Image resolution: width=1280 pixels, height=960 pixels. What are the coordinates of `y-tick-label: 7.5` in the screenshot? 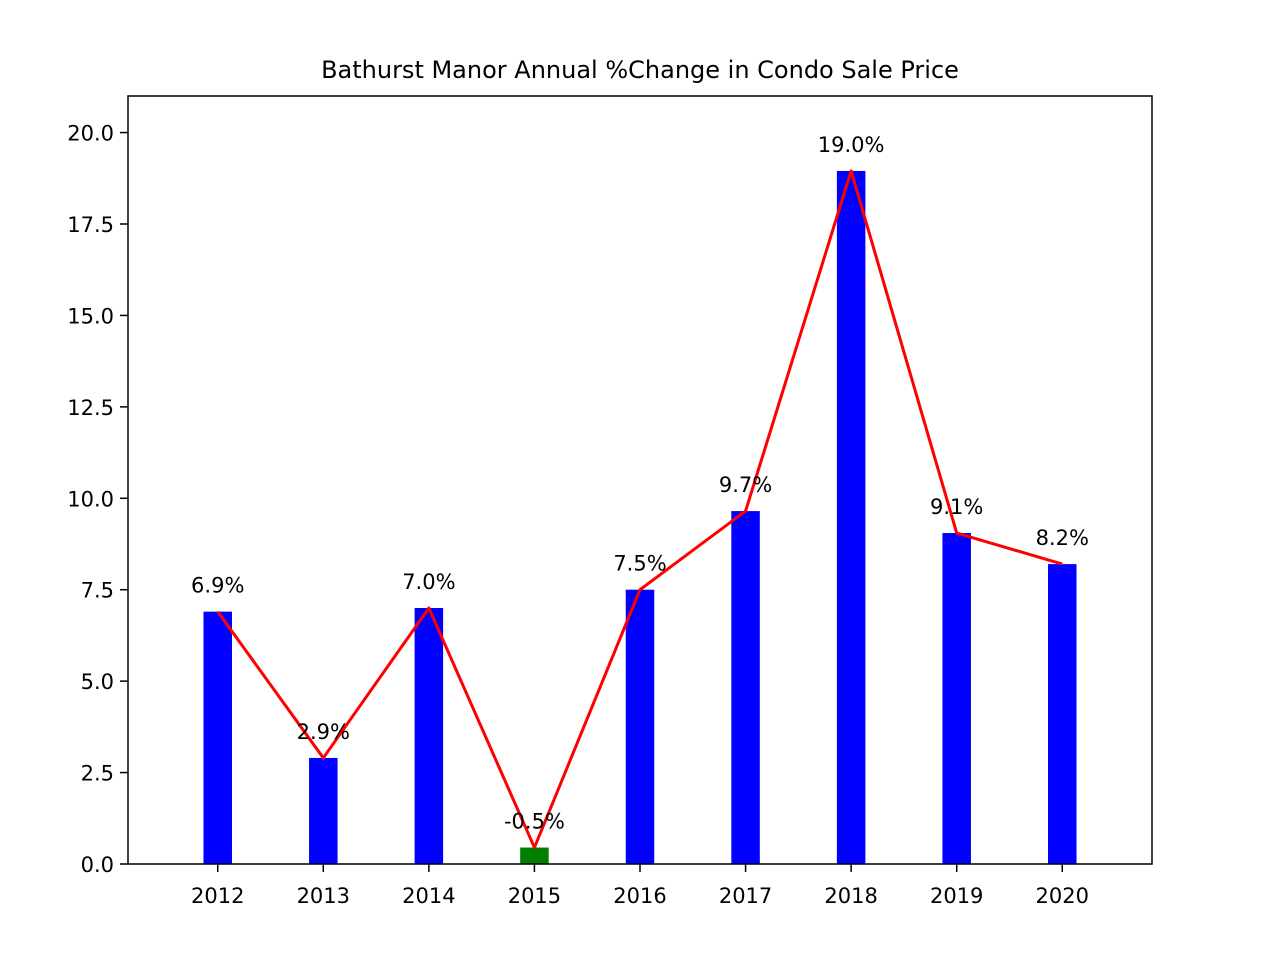 It's located at (97, 591).